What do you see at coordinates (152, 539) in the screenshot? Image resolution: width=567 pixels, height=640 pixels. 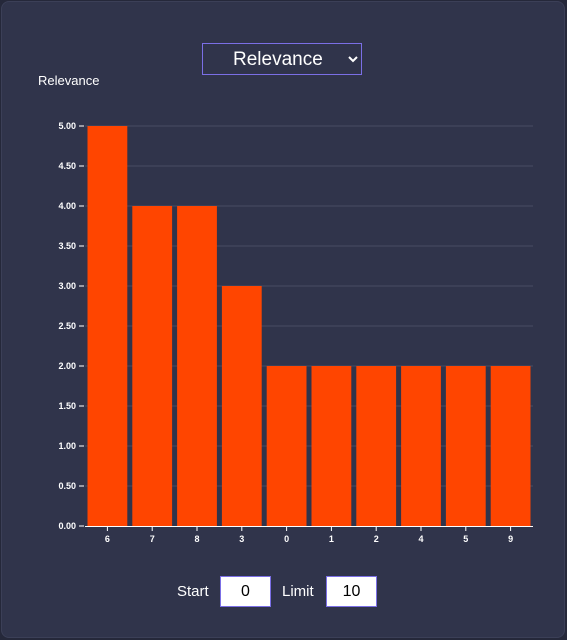 I see `x-tick-label: 7` at bounding box center [152, 539].